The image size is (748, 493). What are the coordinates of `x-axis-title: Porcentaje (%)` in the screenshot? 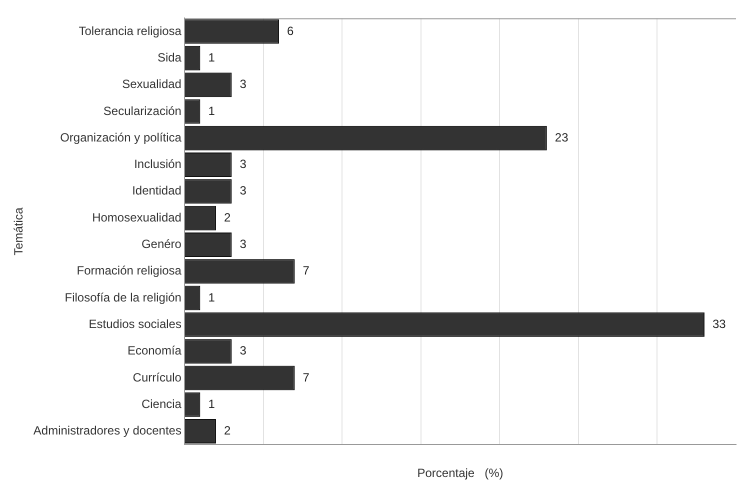 It's located at (460, 473).